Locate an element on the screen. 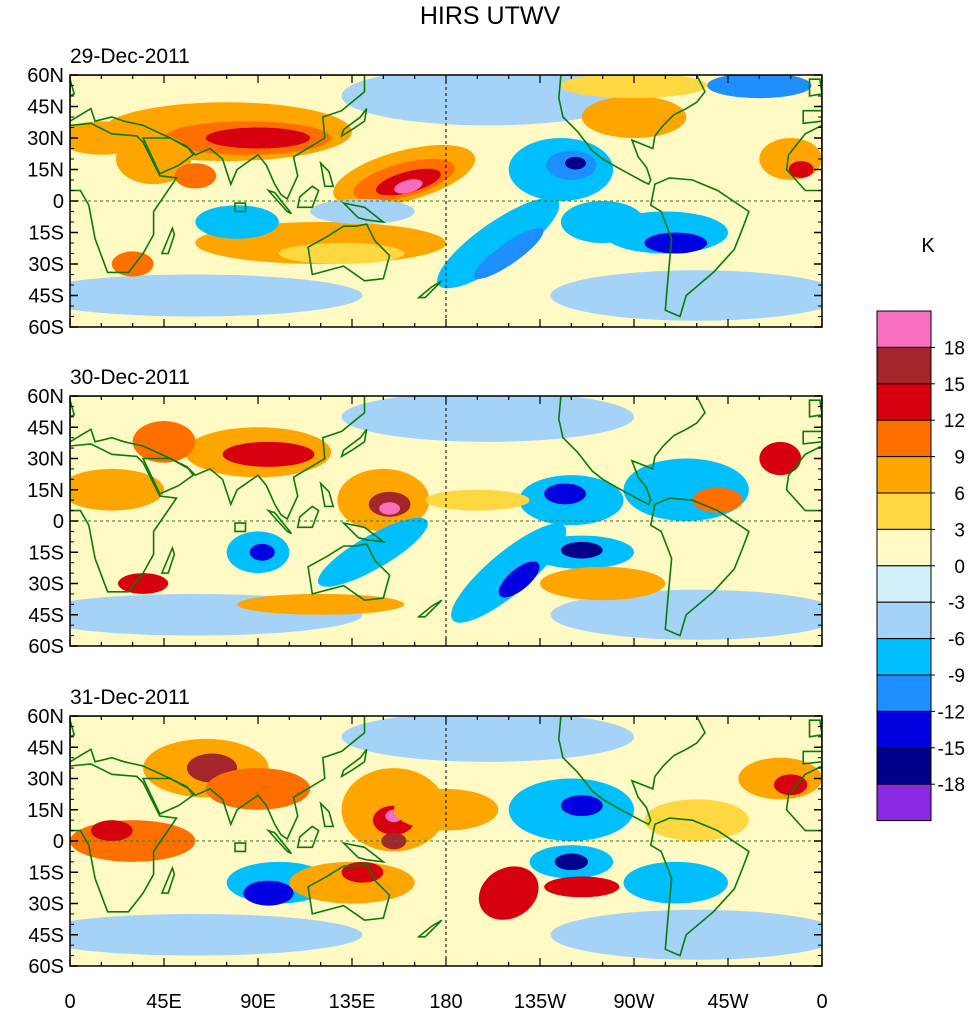  lat-tick-label: 15N is located at coordinates (45, 811).